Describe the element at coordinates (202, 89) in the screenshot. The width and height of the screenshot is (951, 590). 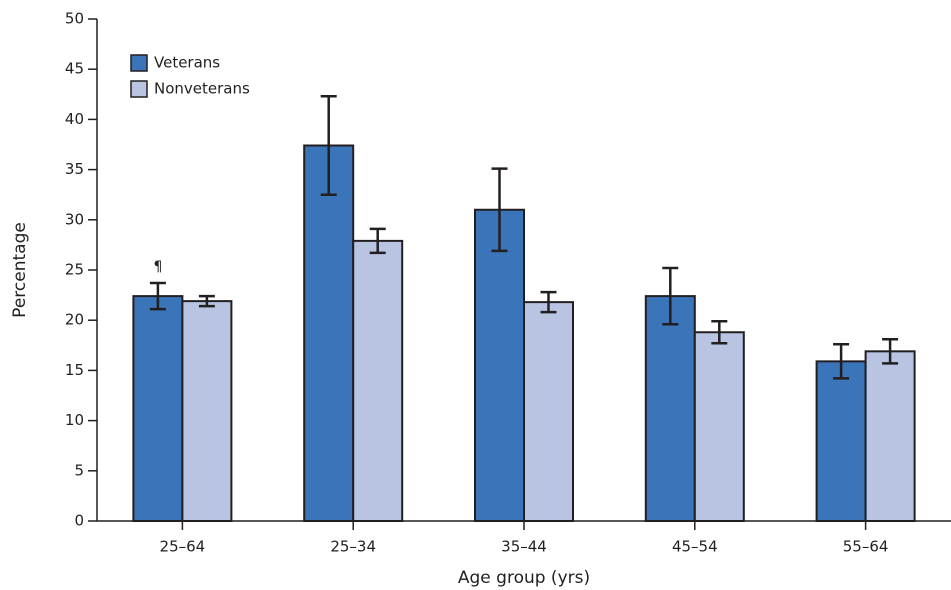
I see `legend-label: Nonveterans` at that location.